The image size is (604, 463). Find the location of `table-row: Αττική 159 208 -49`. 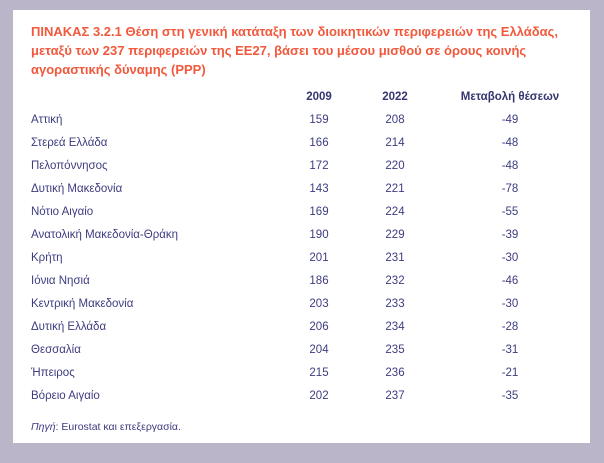

table-row: Αττική 159 208 -49 is located at coordinates (310, 119).